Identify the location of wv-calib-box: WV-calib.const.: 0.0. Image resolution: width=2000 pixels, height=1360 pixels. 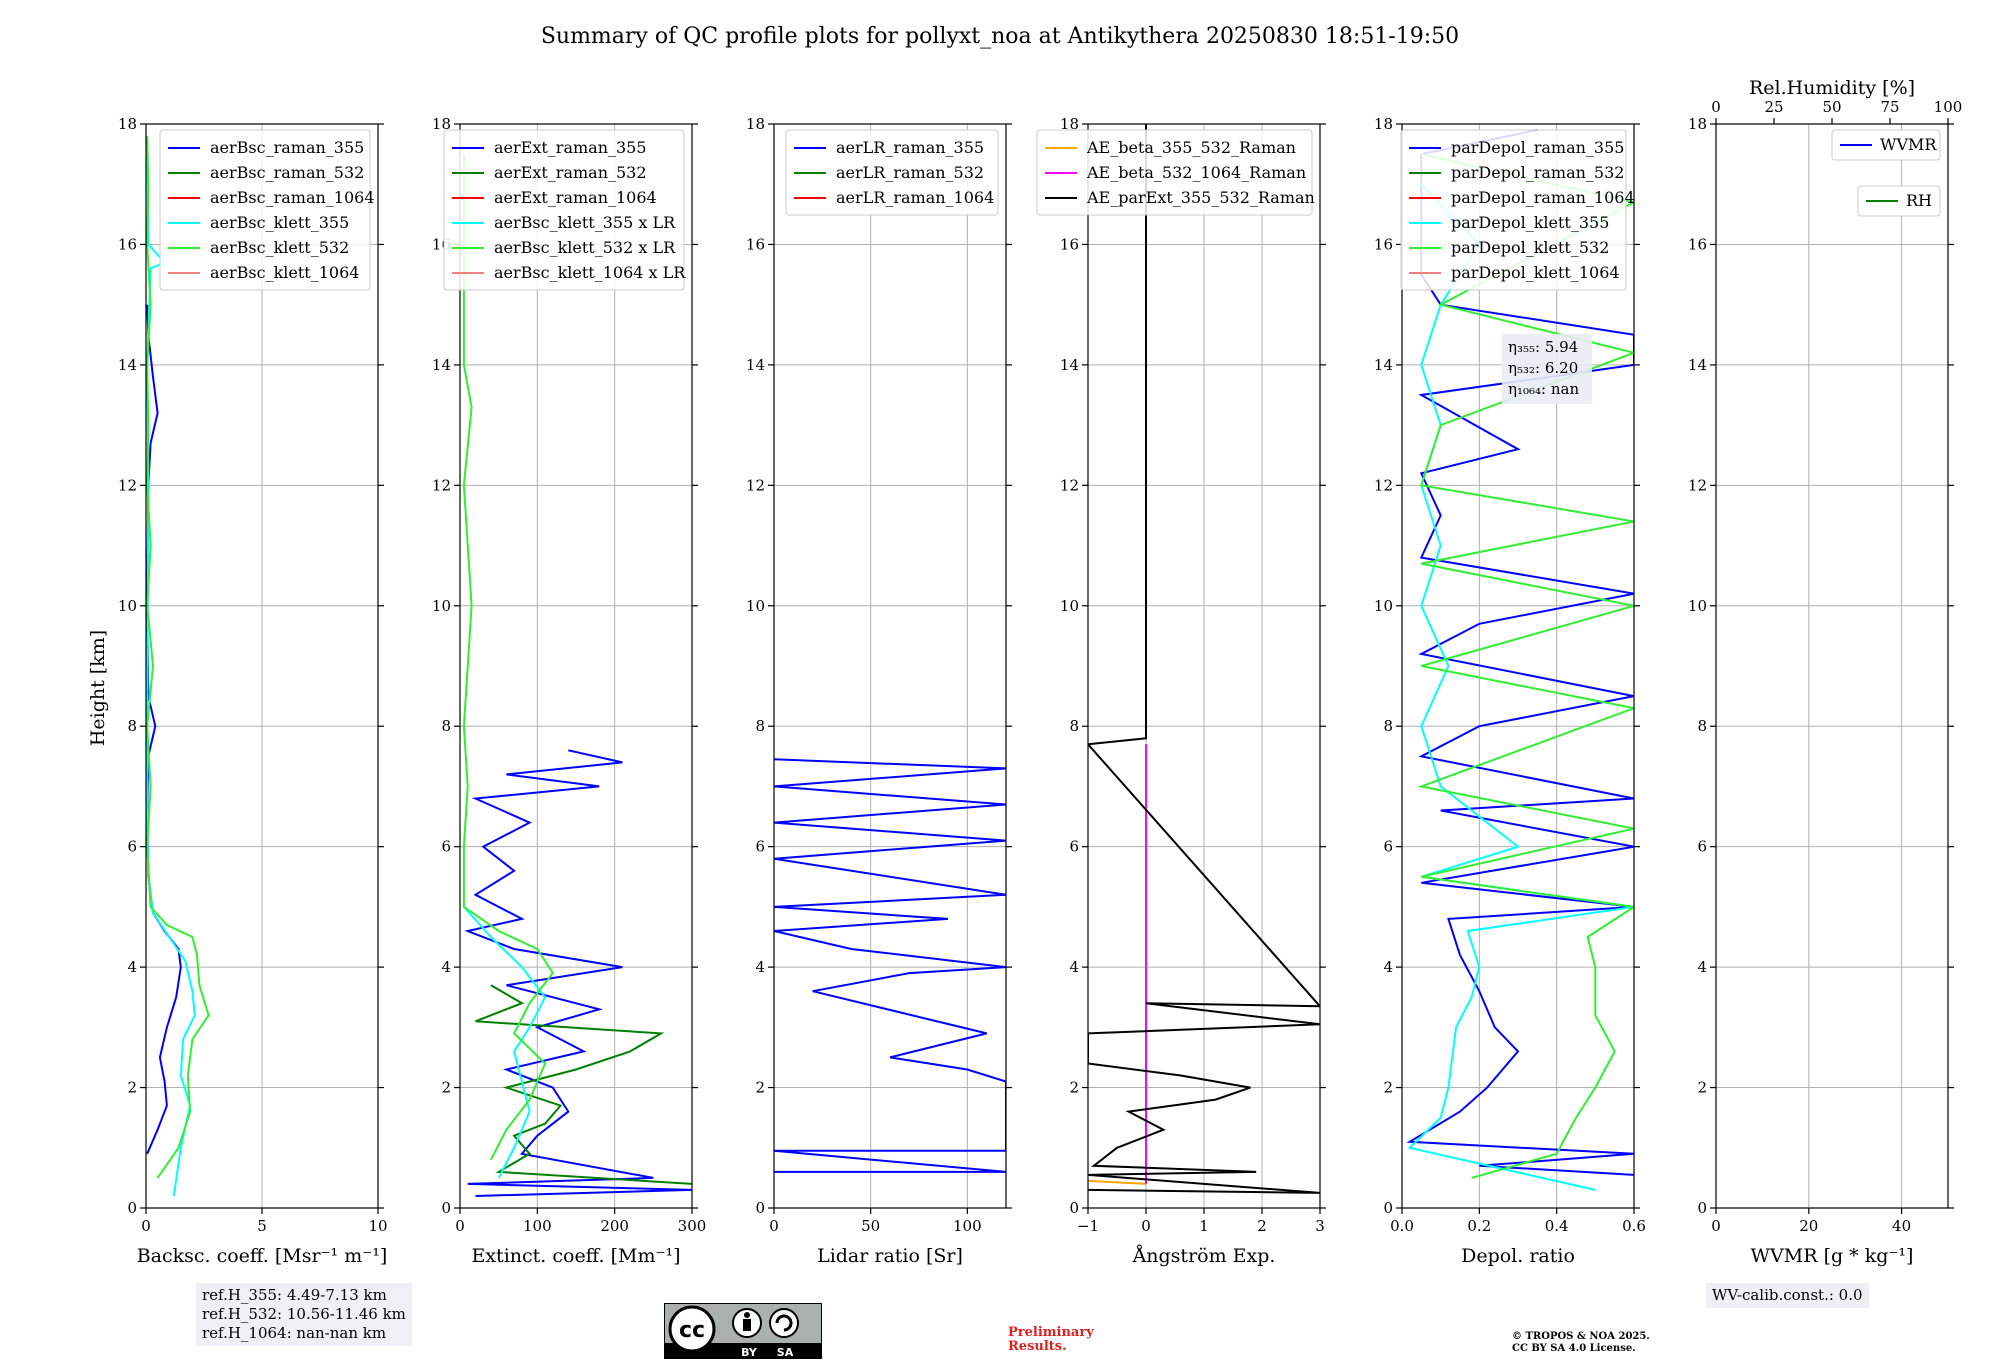
(1787, 1295).